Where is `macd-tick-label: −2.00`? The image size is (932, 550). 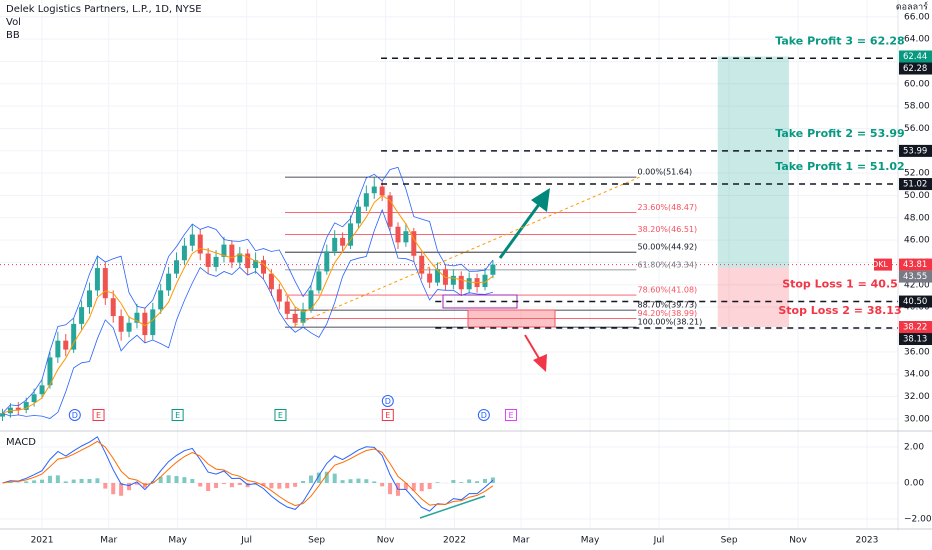 macd-tick-label: −2.00 is located at coordinates (918, 519).